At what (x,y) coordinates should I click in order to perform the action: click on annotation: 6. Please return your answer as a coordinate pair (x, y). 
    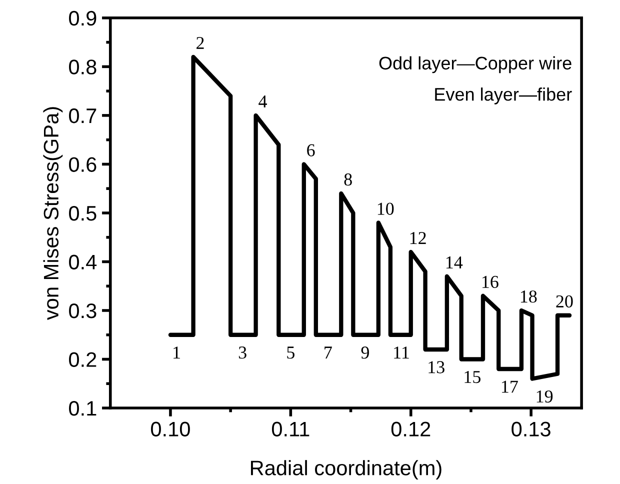
    Looking at the image, I should click on (311, 150).